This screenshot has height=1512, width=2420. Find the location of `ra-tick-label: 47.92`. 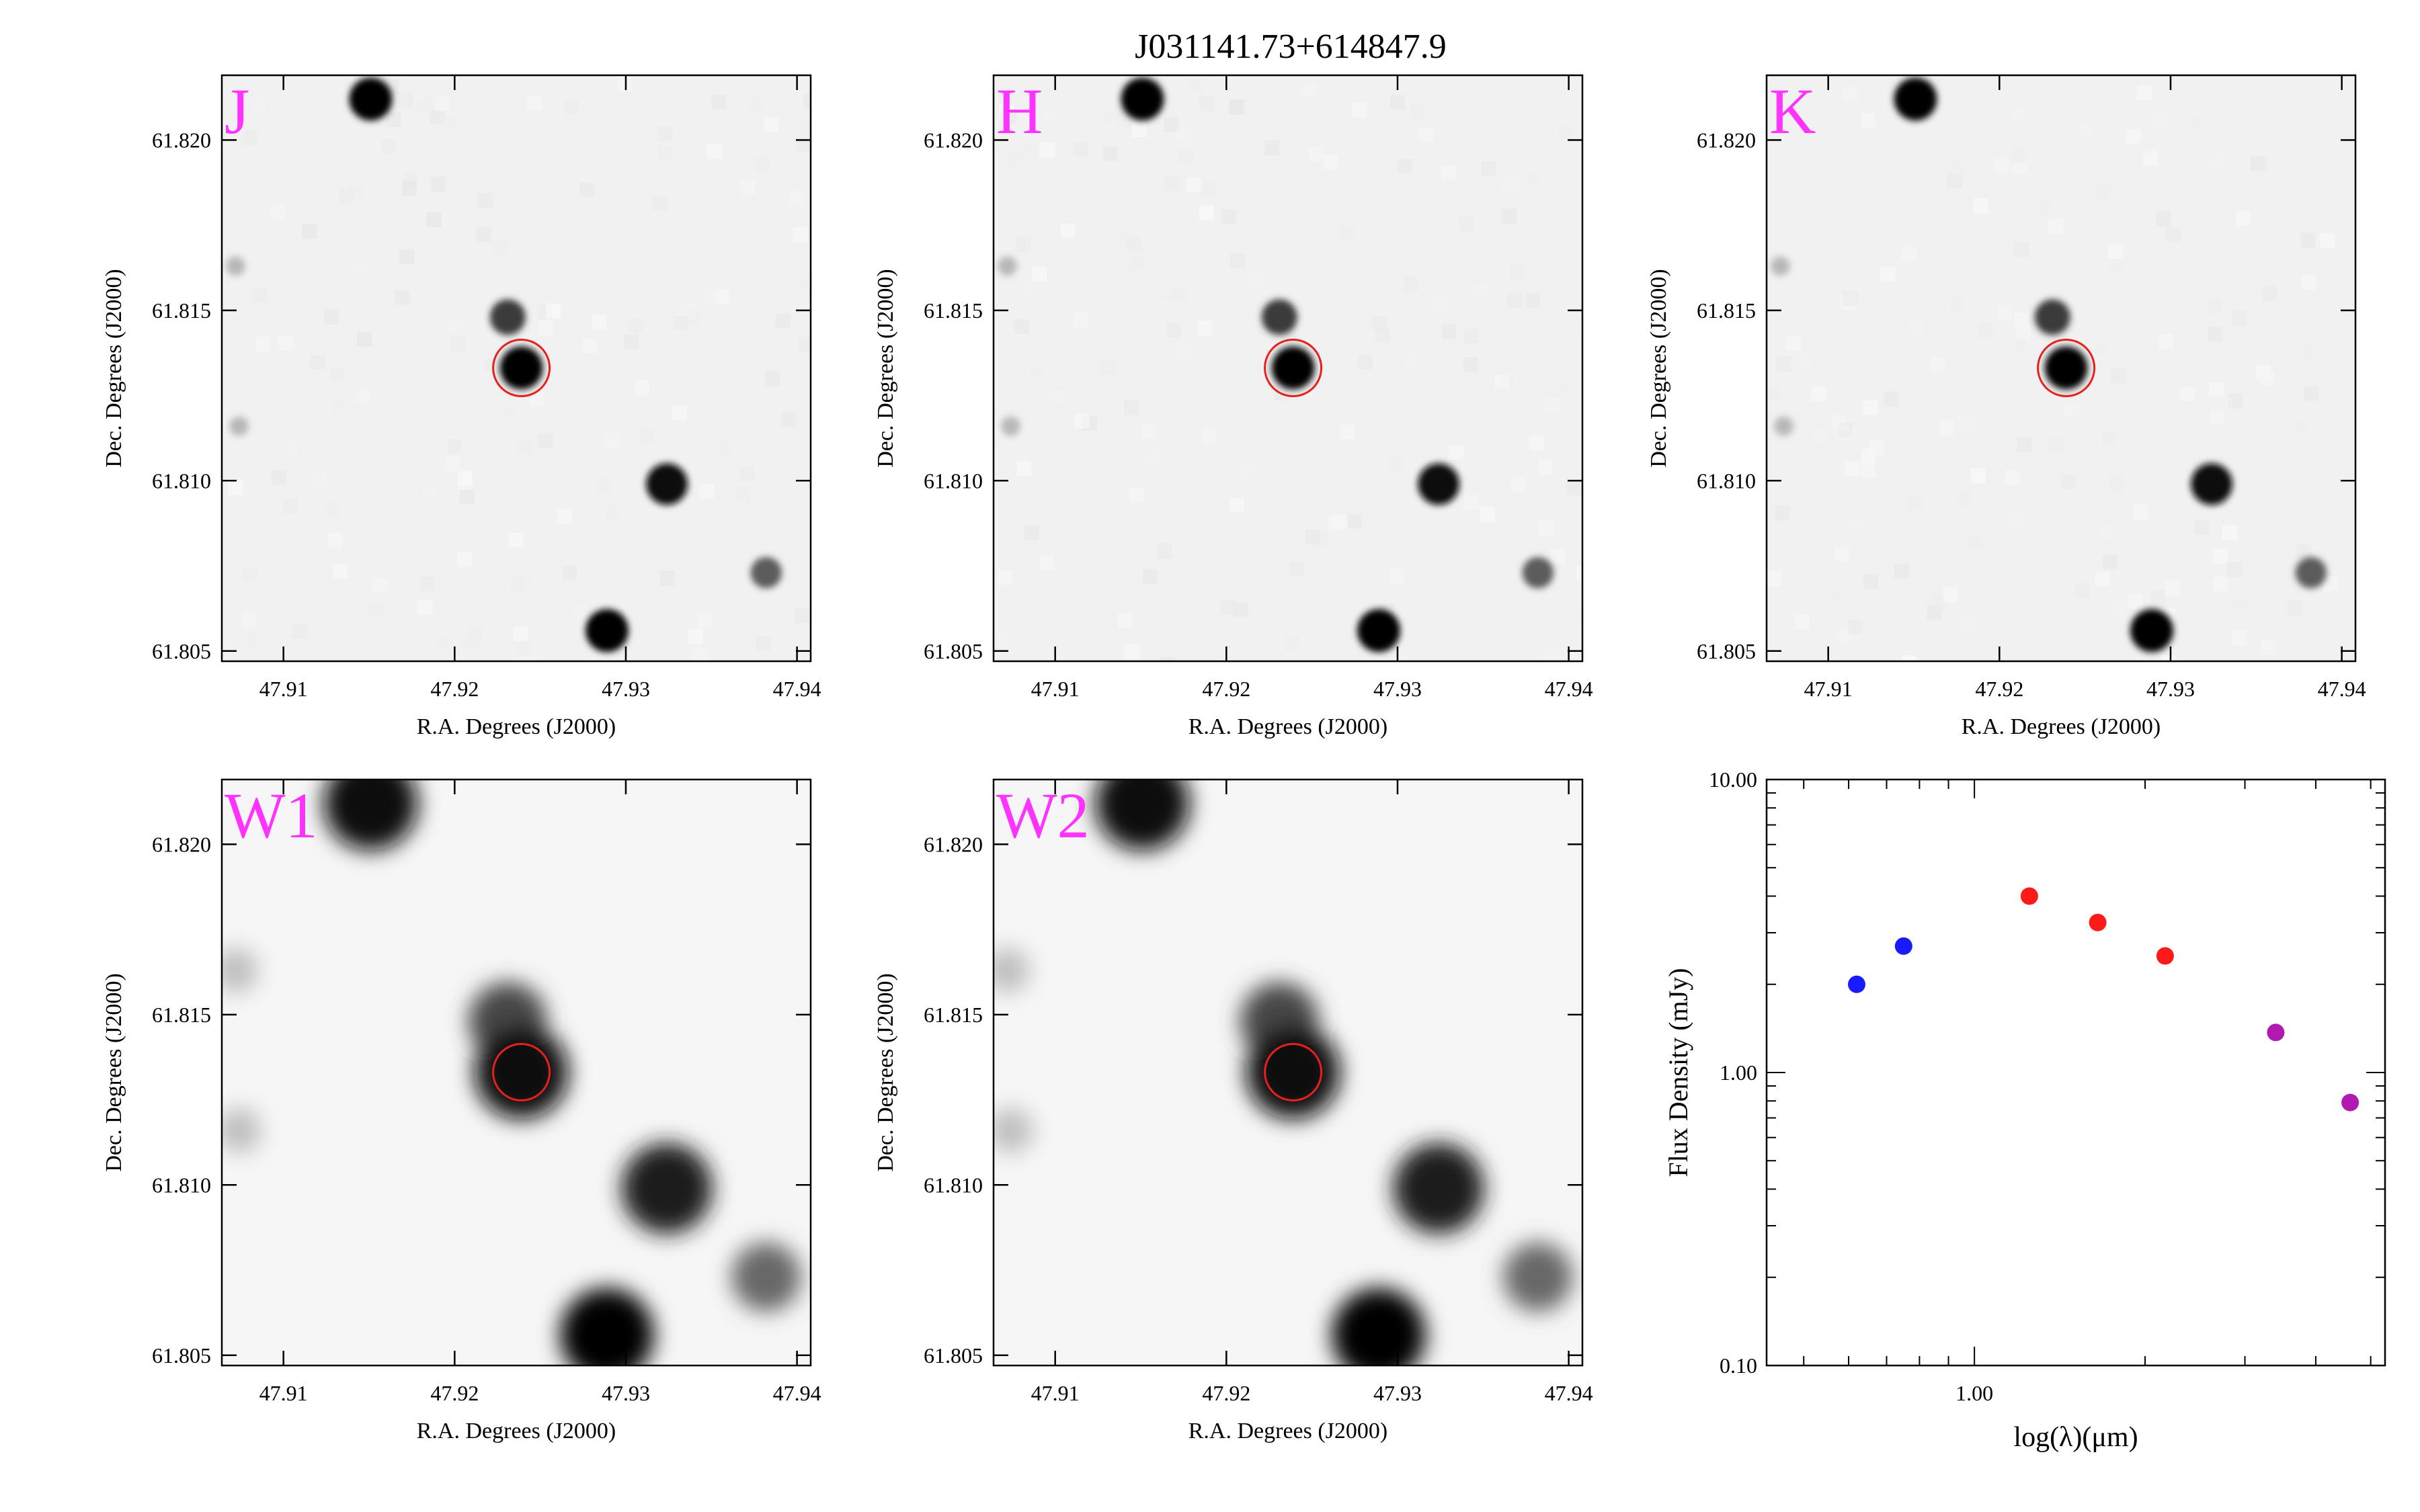

ra-tick-label: 47.92 is located at coordinates (454, 689).